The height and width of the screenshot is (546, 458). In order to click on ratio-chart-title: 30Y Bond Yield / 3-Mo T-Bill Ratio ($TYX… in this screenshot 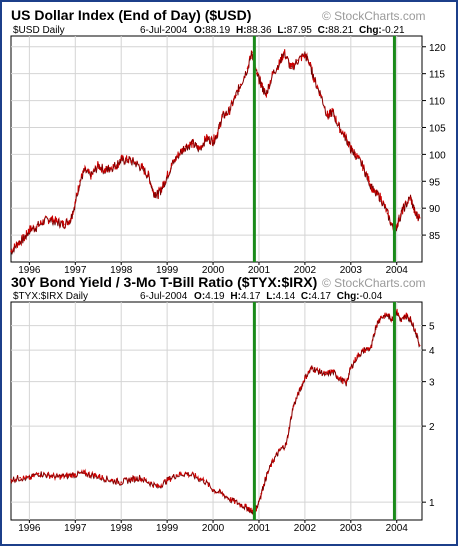, I will do `click(164, 282)`.